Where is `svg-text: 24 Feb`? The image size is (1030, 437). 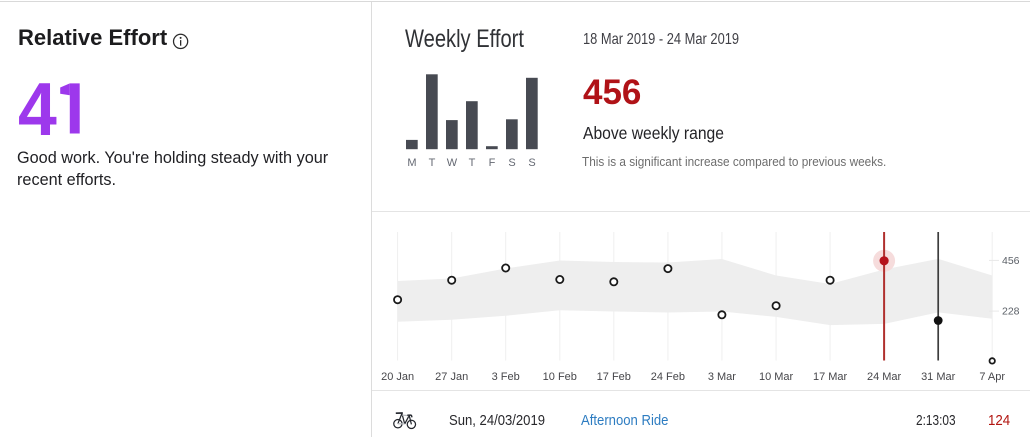 svg-text: 24 Feb is located at coordinates (668, 377).